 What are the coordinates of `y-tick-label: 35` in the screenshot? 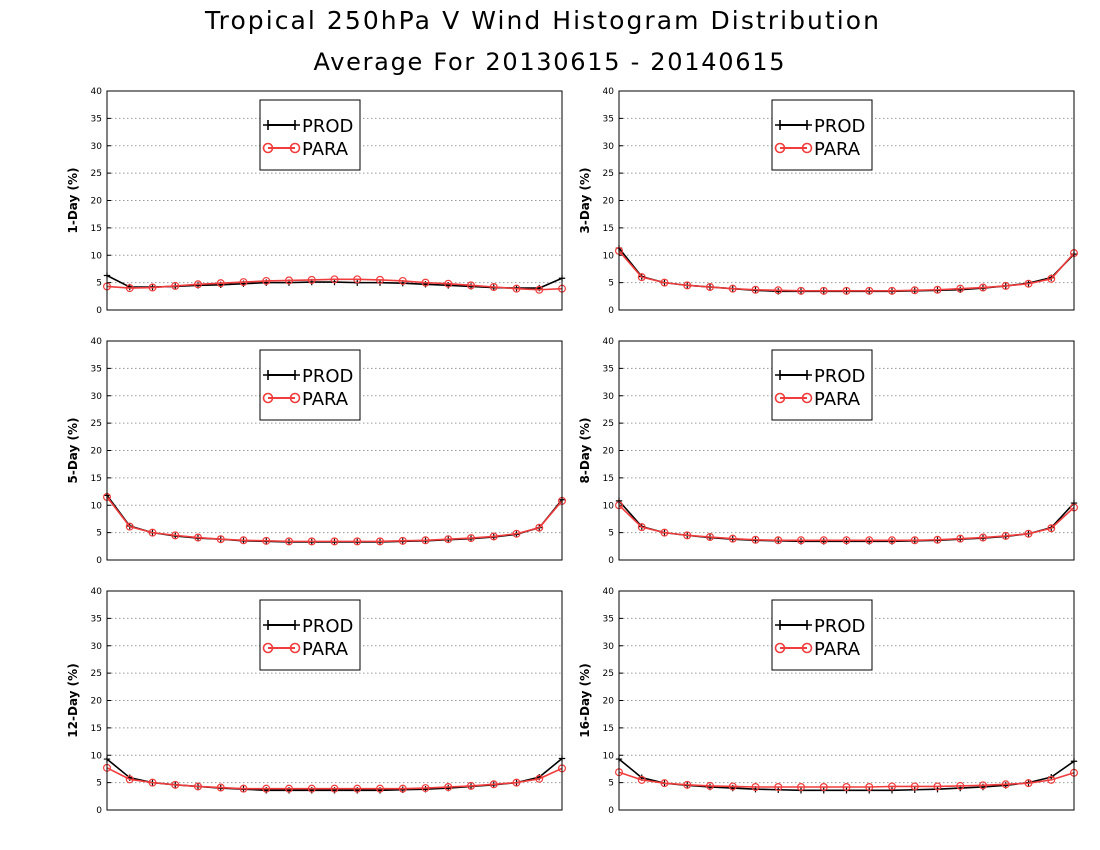 It's located at (608, 619).